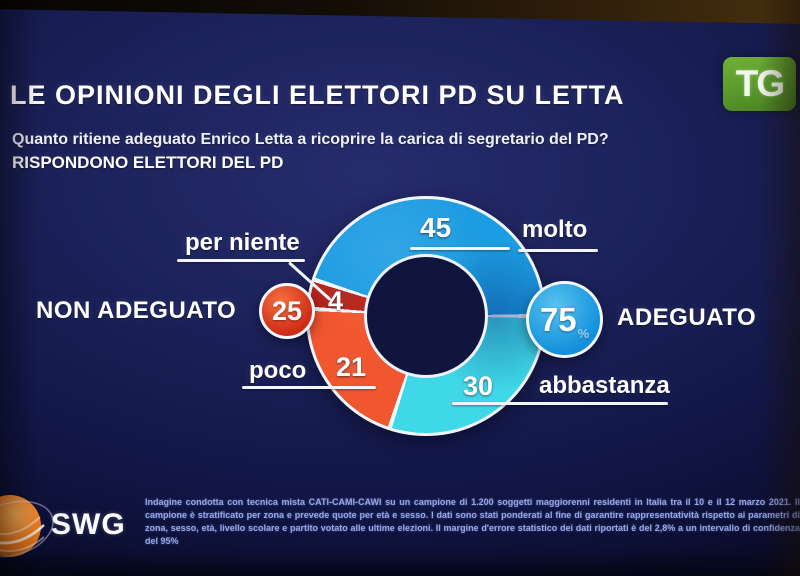  What do you see at coordinates (136, 310) in the screenshot?
I see `label-non-adeguato: NON ADEGUATO` at bounding box center [136, 310].